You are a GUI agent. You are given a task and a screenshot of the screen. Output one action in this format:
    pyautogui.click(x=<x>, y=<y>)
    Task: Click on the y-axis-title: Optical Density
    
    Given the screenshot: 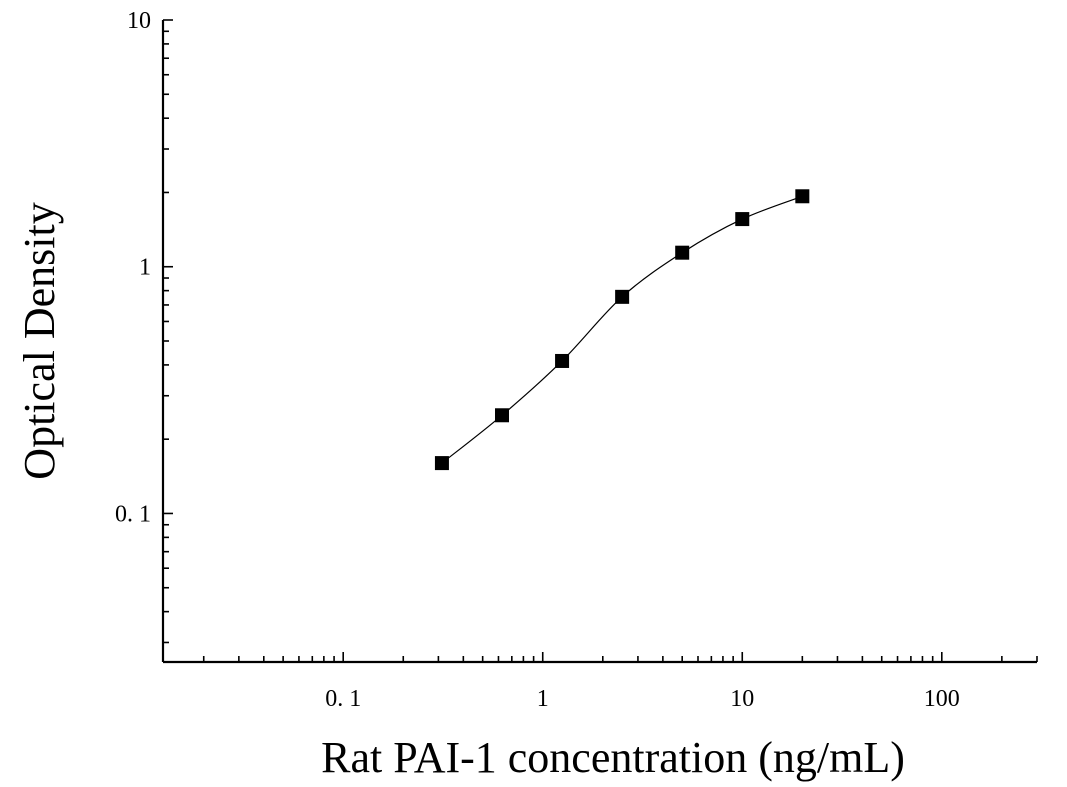 What is the action you would take?
    pyautogui.click(x=39, y=340)
    